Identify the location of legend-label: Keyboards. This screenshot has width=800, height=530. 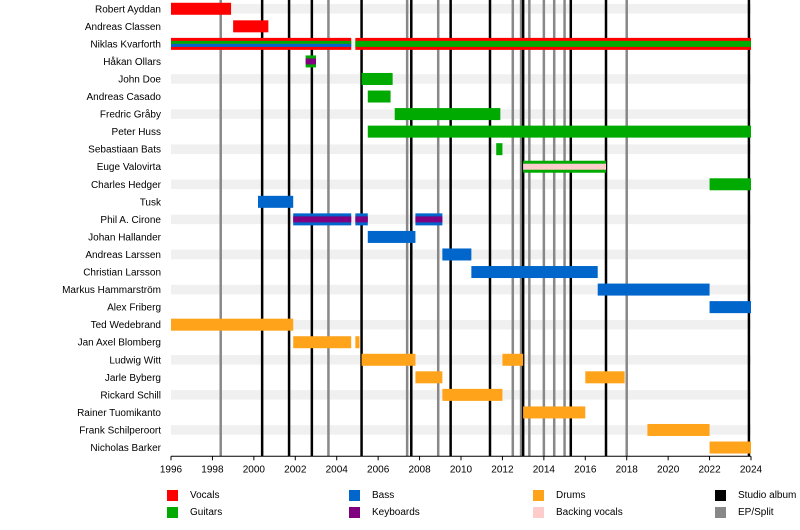
(396, 512).